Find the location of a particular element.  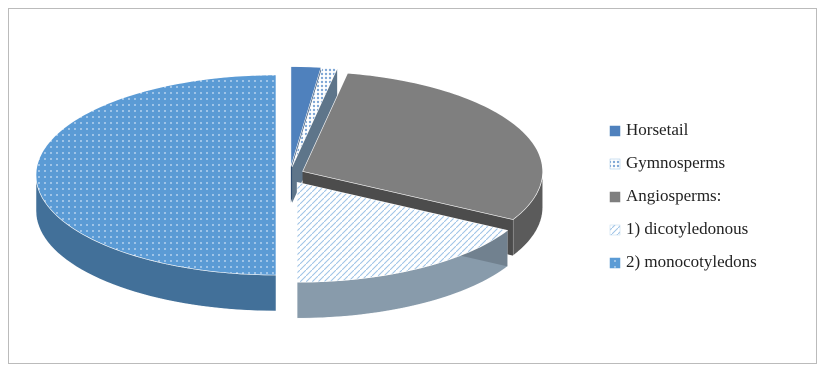

legend-label: 1) dicotyledonous is located at coordinates (687, 228).